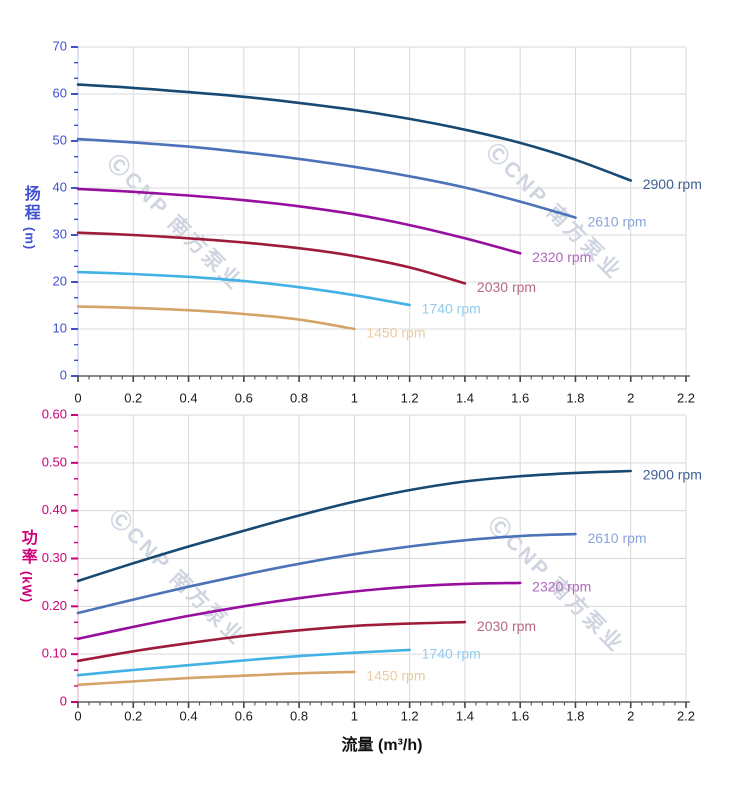 The image size is (752, 797). What do you see at coordinates (395, 333) in the screenshot?
I see `series-label-head-1450-rpm: 1450 rpm` at bounding box center [395, 333].